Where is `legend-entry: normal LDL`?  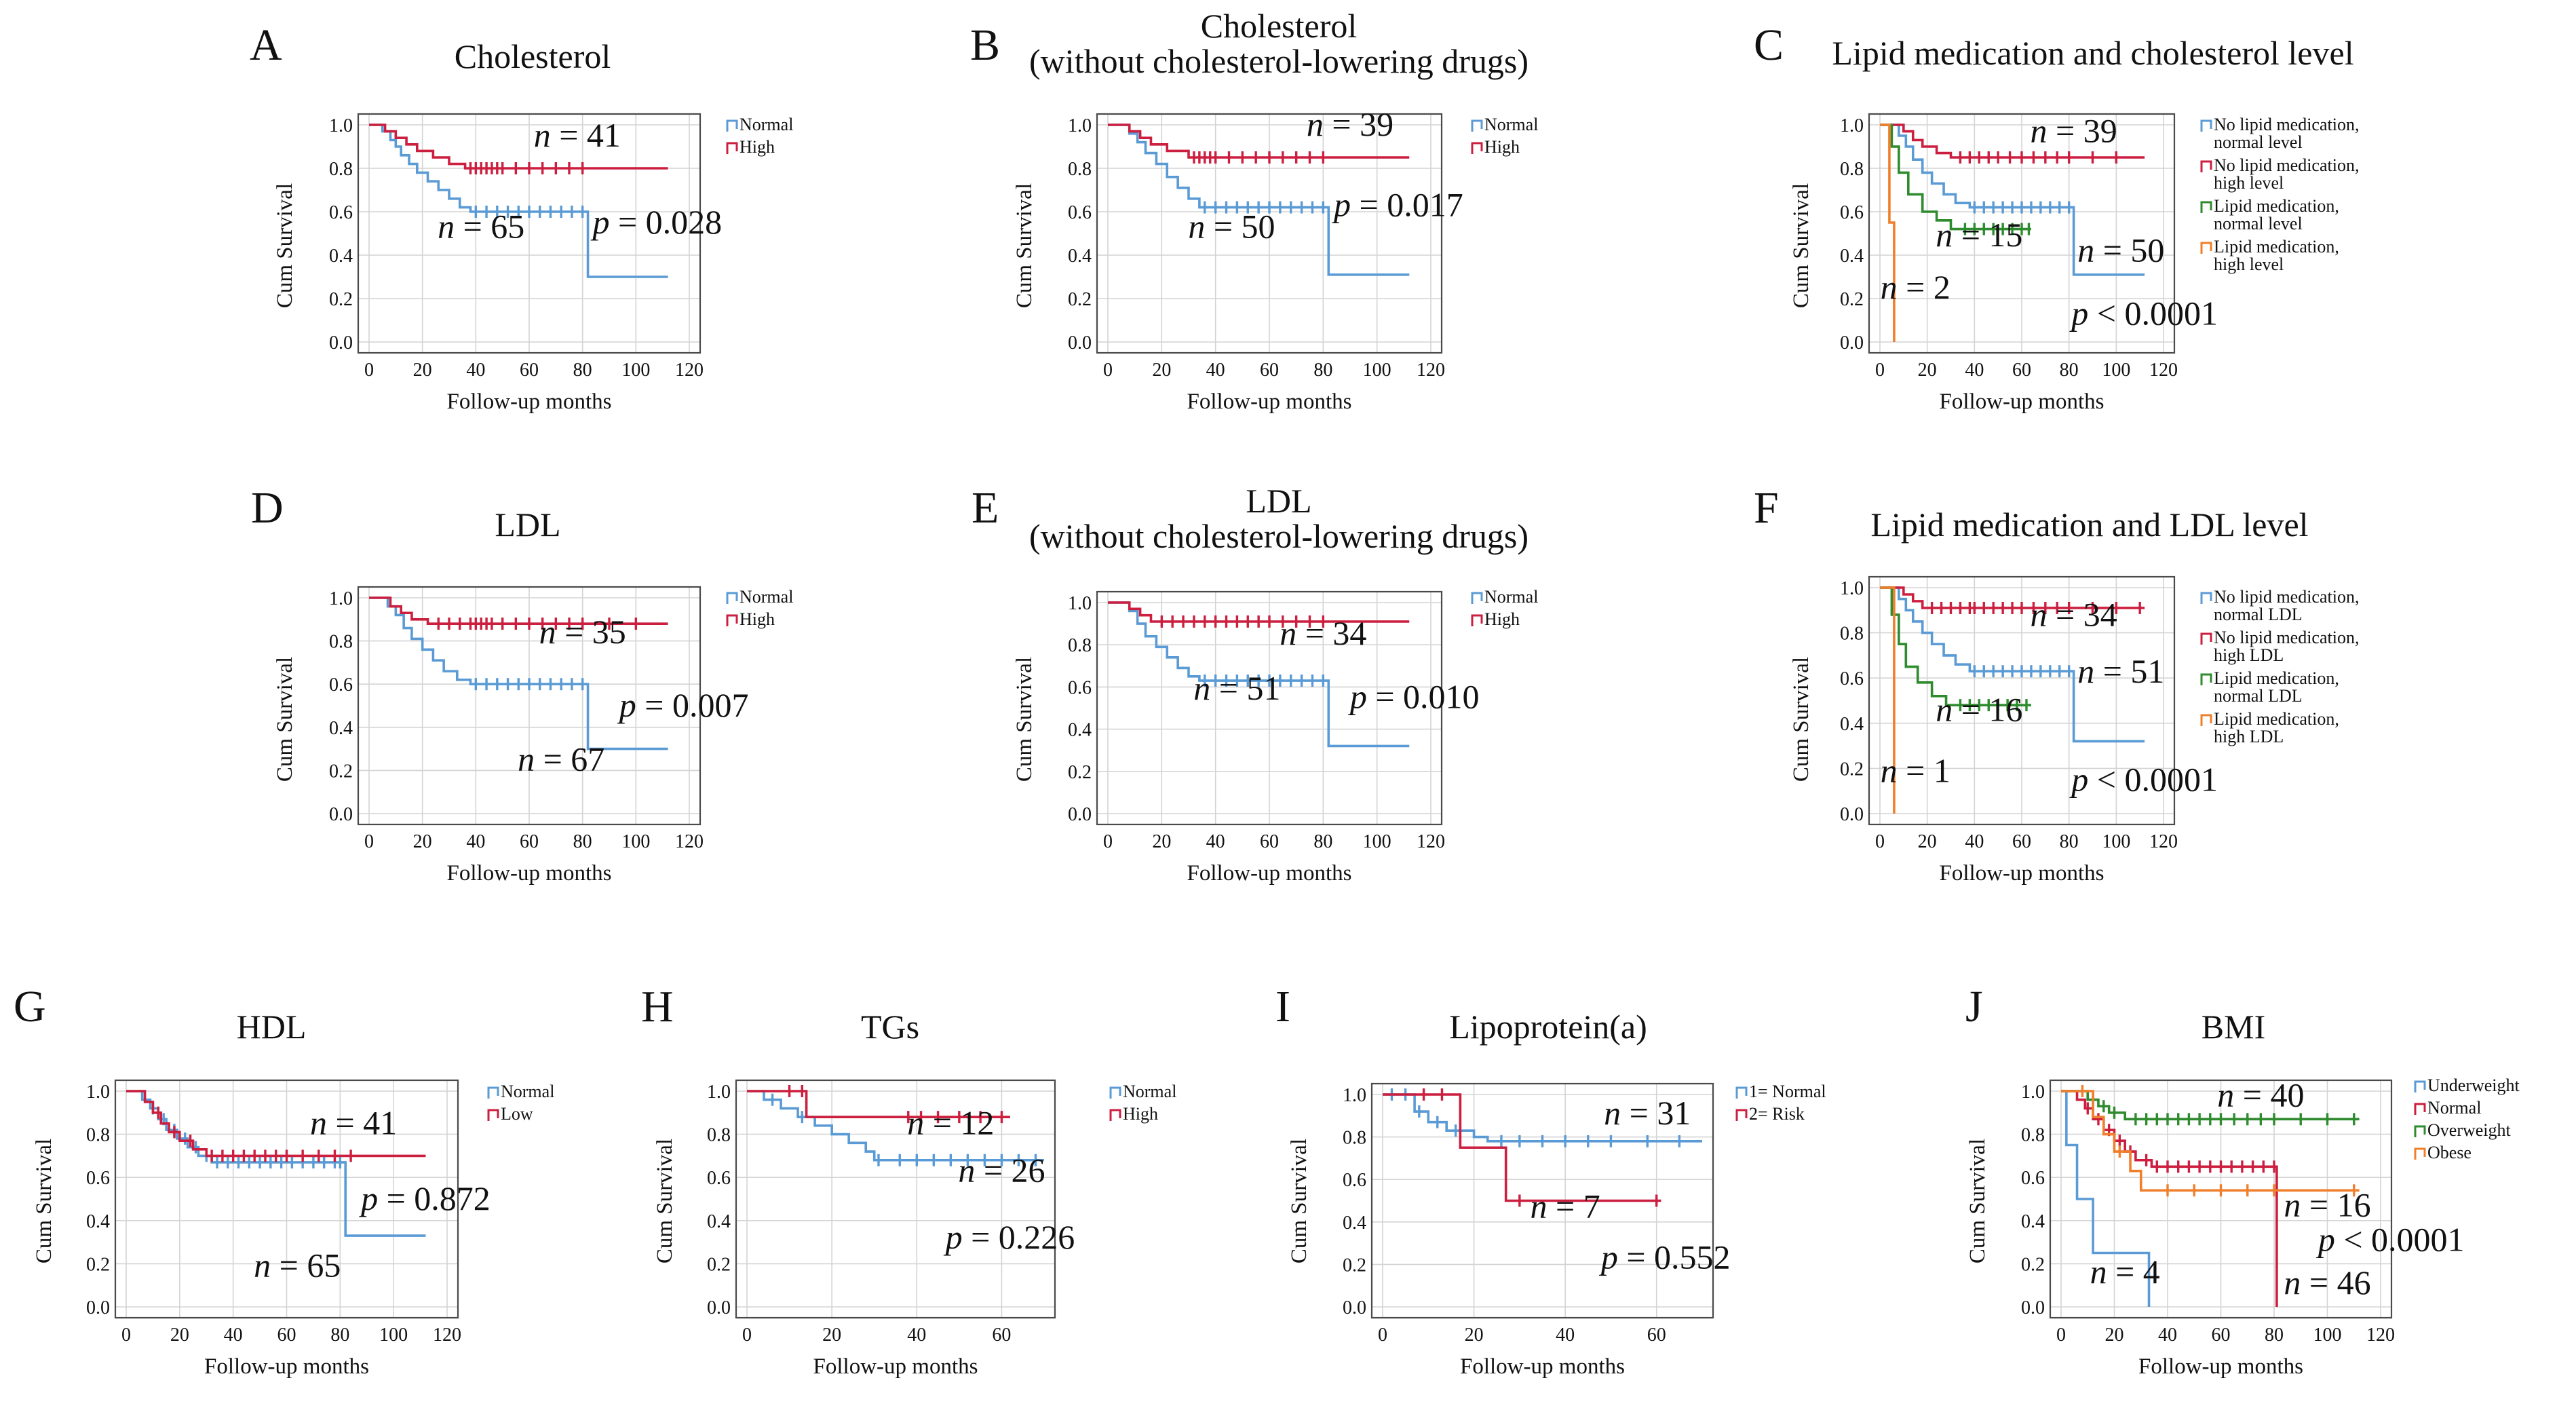
legend-entry: normal LDL is located at coordinates (2258, 614).